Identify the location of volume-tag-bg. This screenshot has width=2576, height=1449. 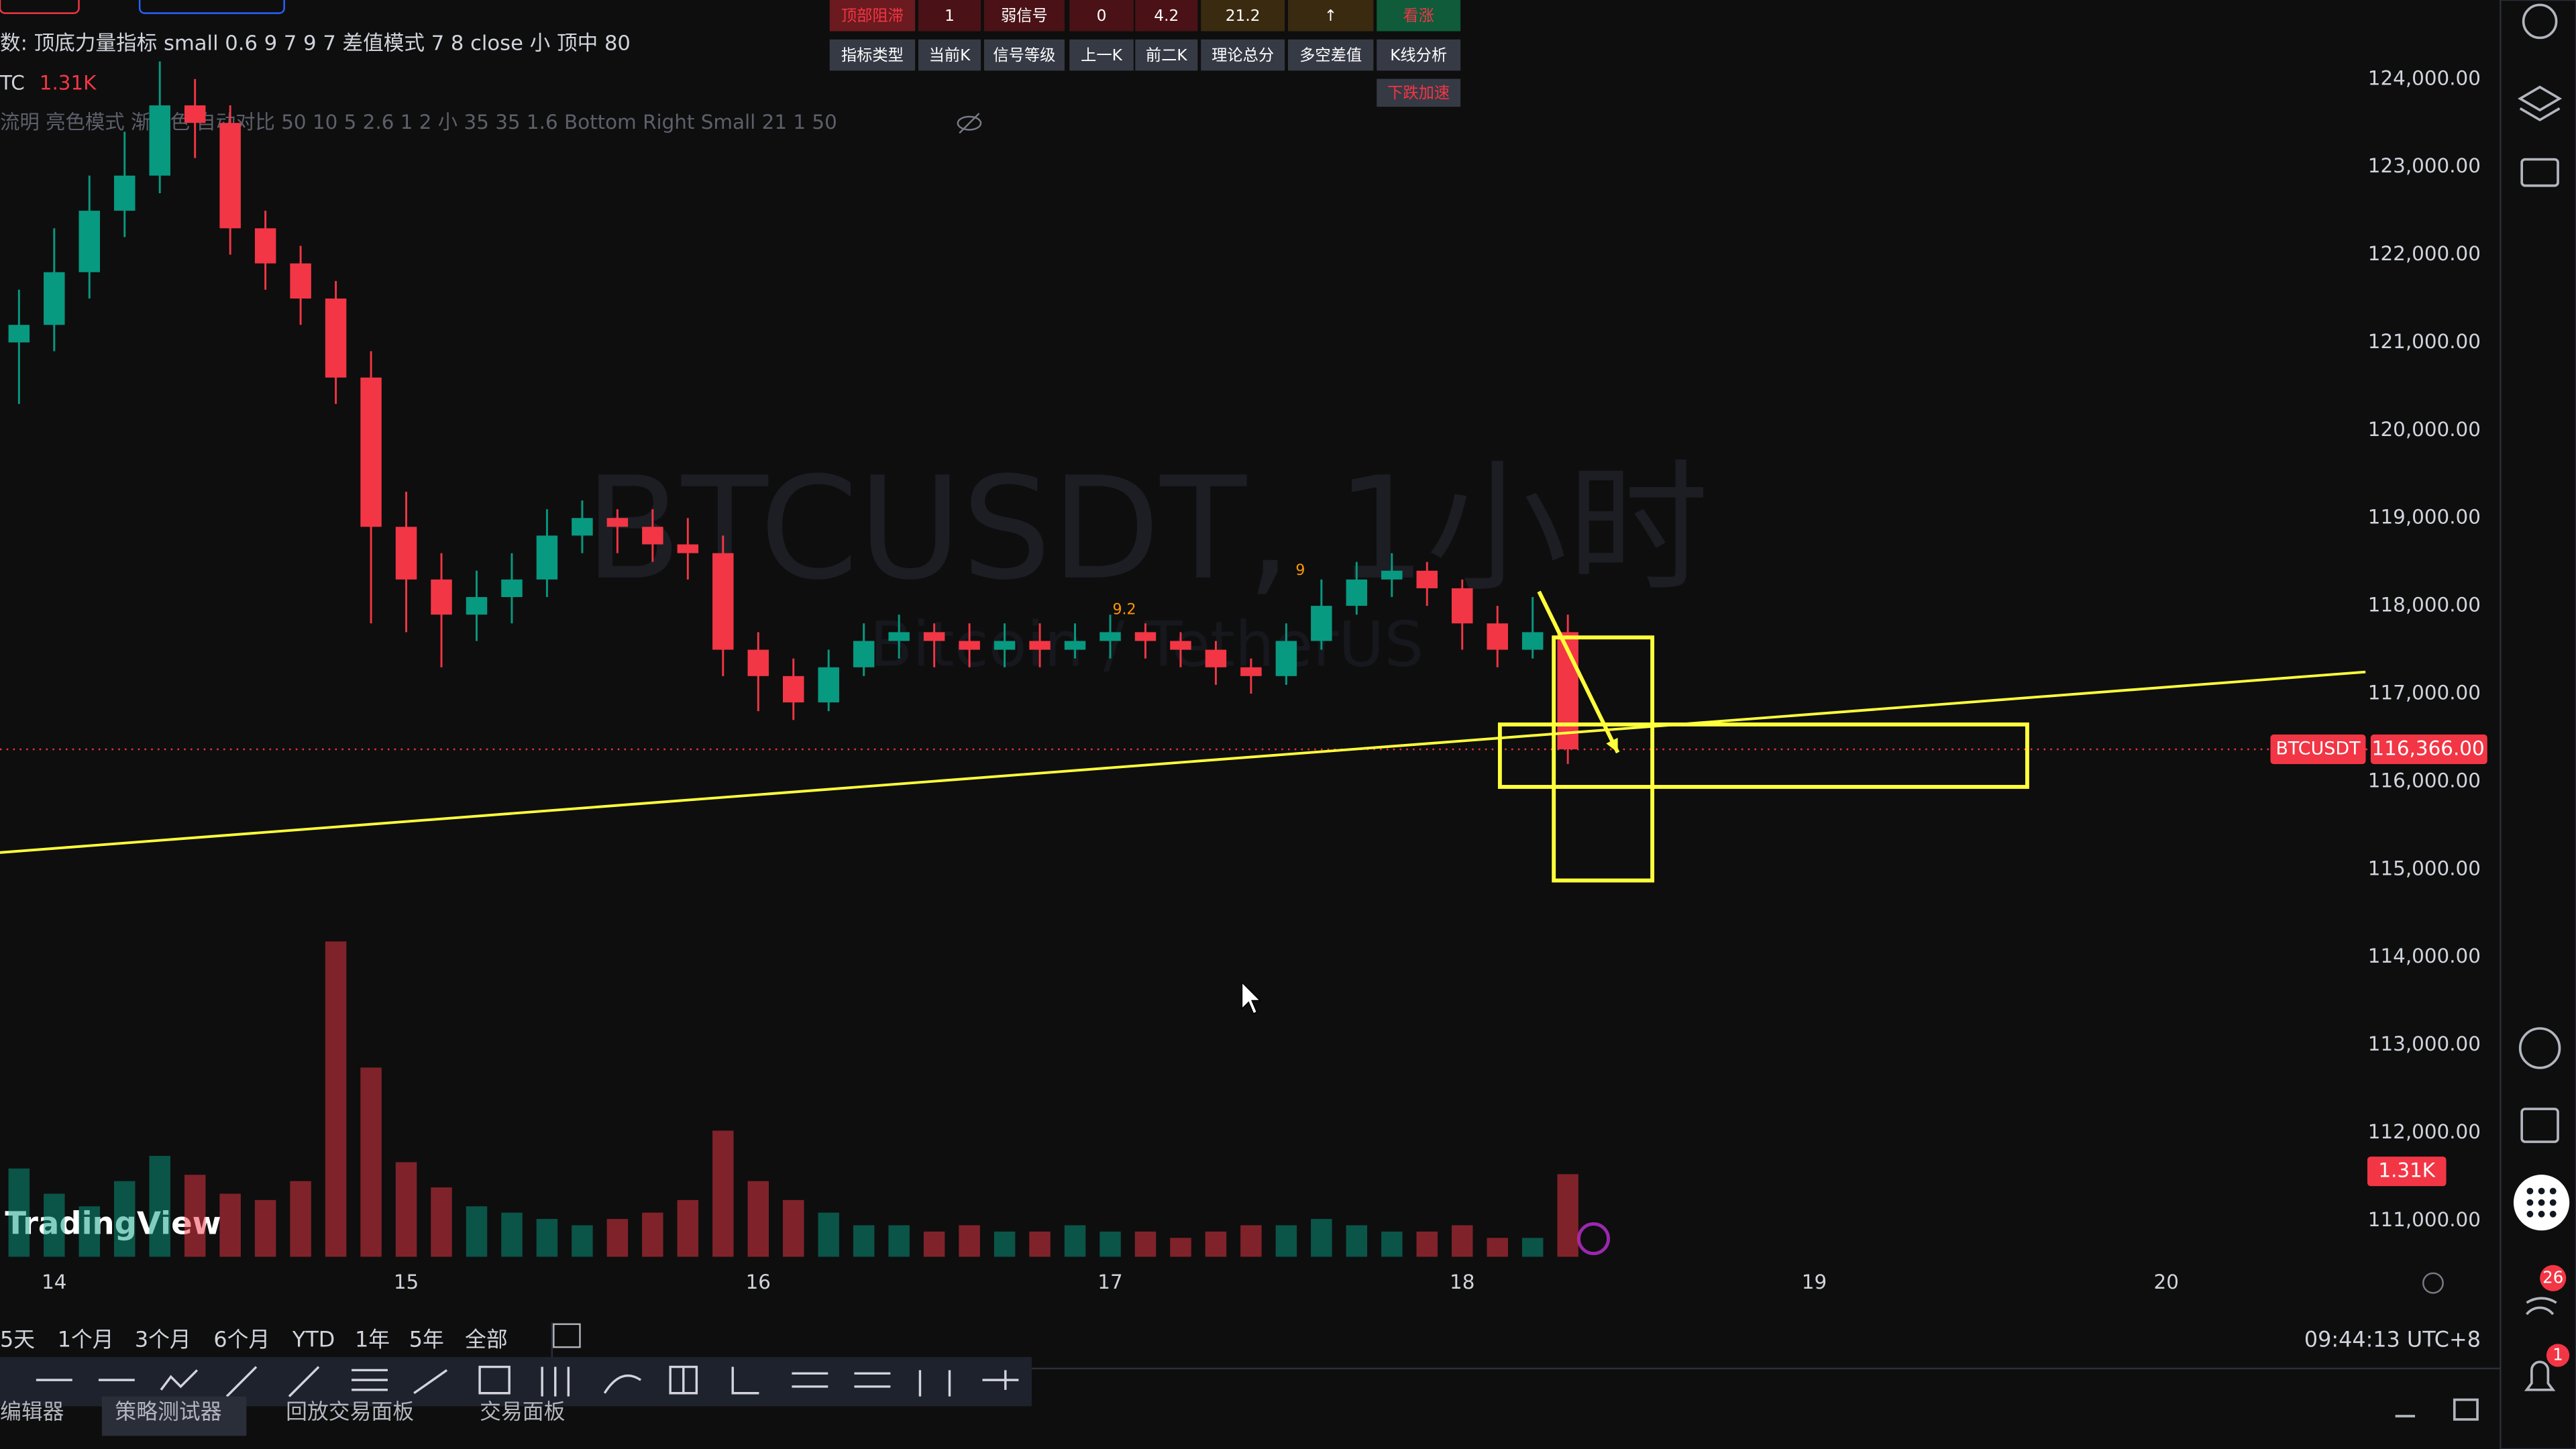
(2407, 1172).